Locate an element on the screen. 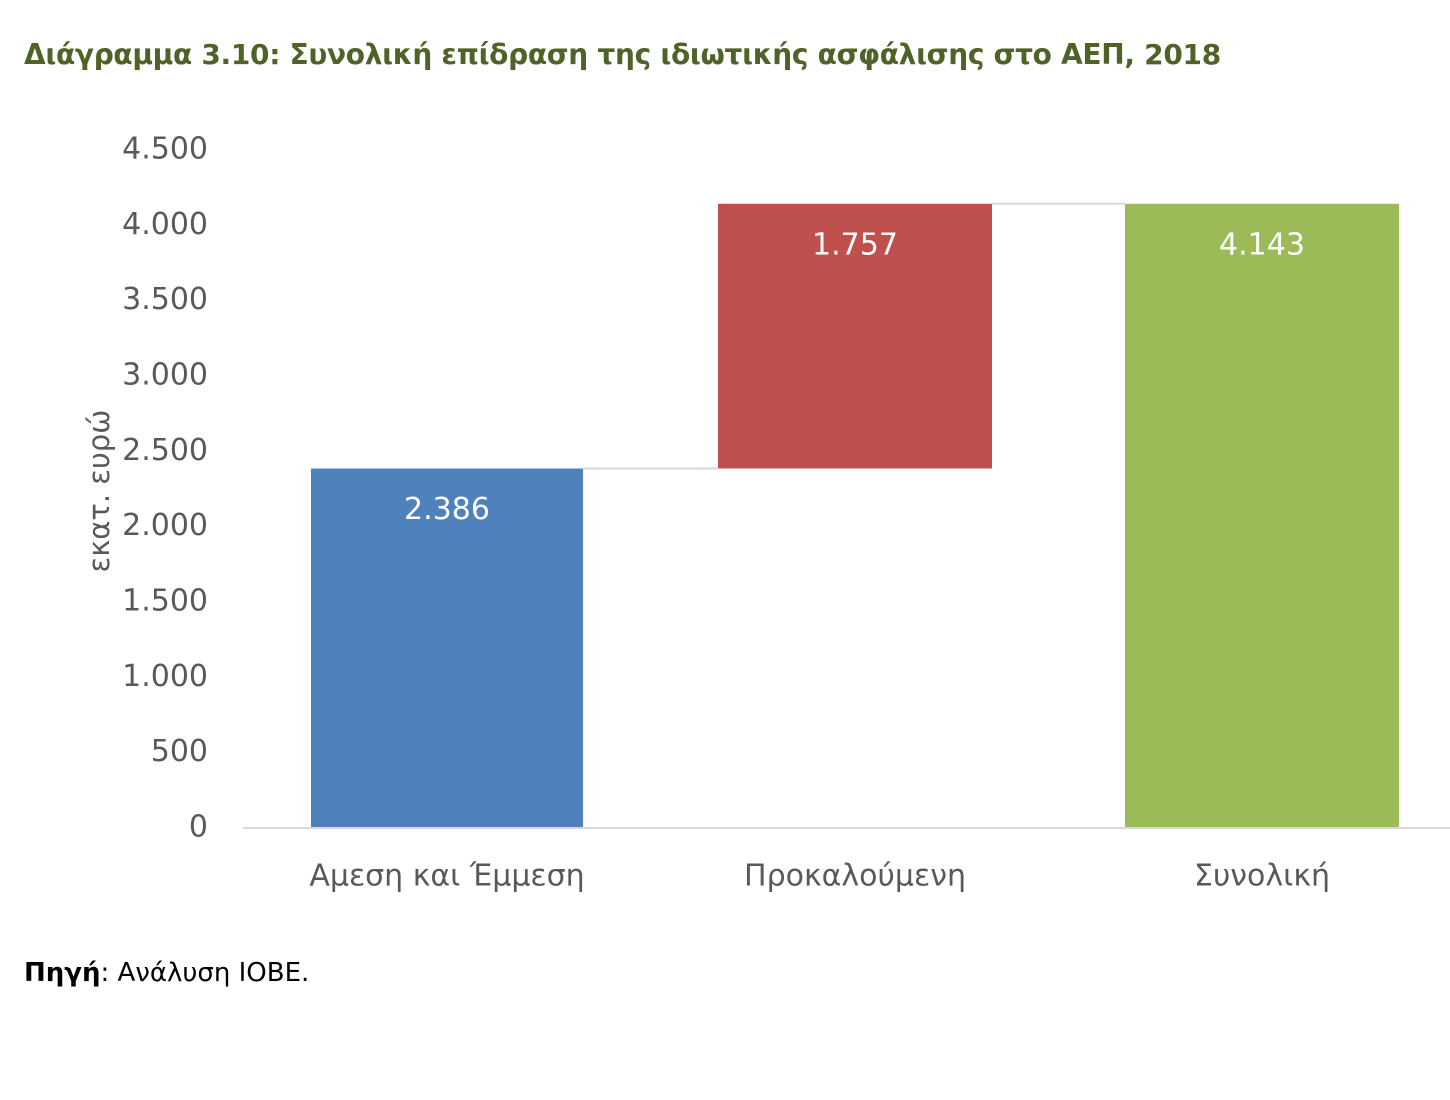 The height and width of the screenshot is (1100, 1450). data-label: 1.757 is located at coordinates (855, 244).